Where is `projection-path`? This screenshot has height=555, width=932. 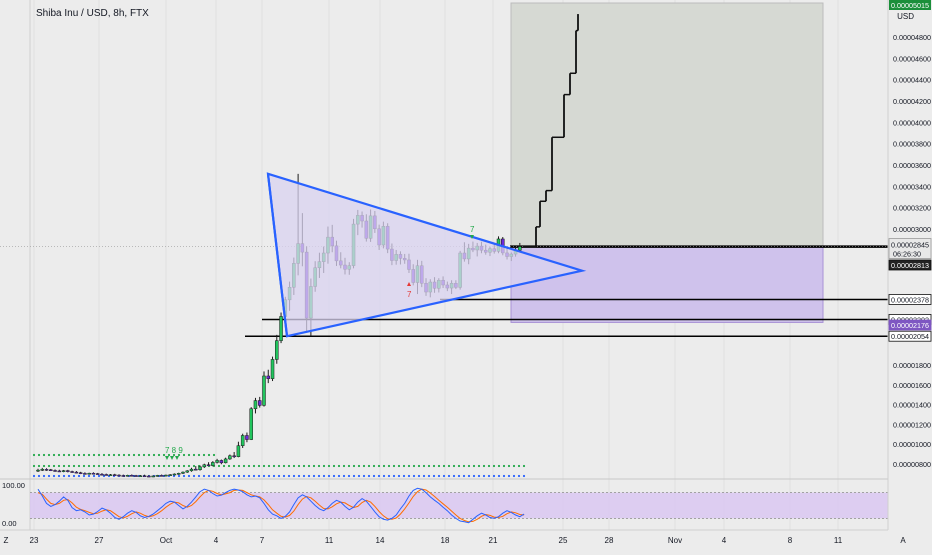 projection-path is located at coordinates (551, 131).